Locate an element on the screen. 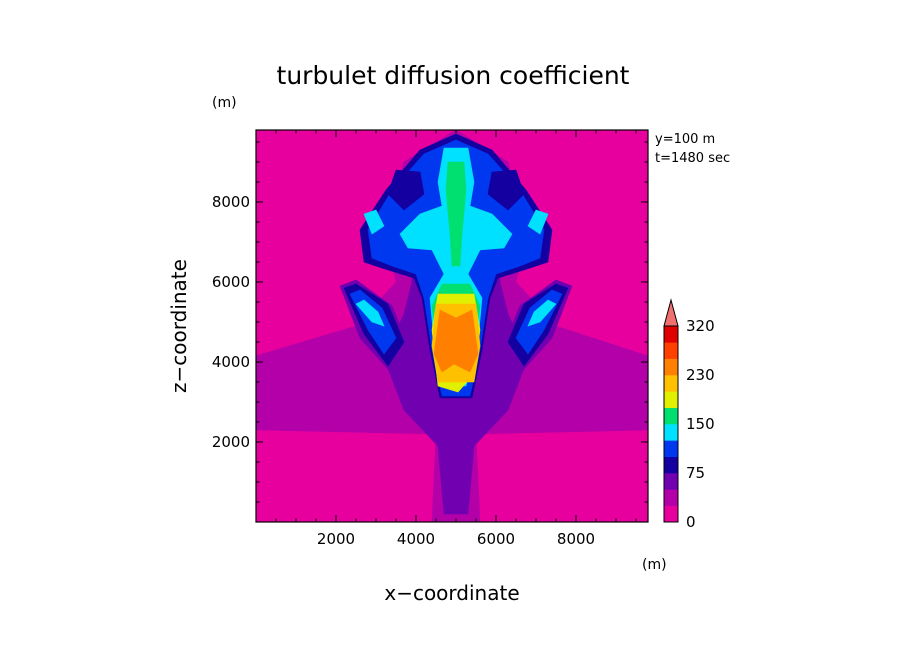 The image size is (904, 654). colorbar-tick-label: 75 is located at coordinates (695, 473).